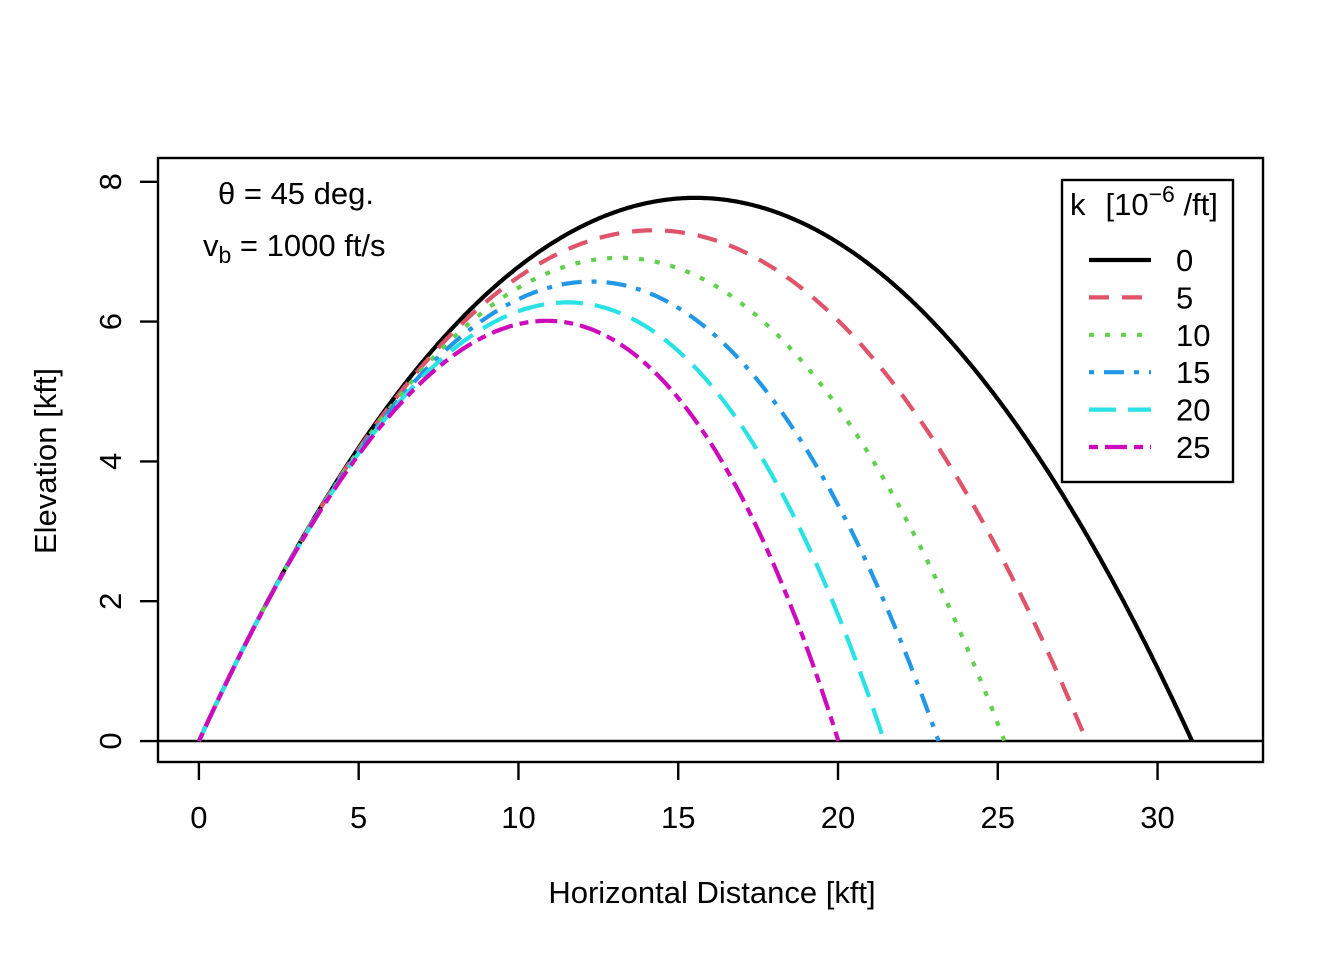 This screenshot has width=1344, height=960. I want to click on legend-title-k: k, so click(1078, 204).